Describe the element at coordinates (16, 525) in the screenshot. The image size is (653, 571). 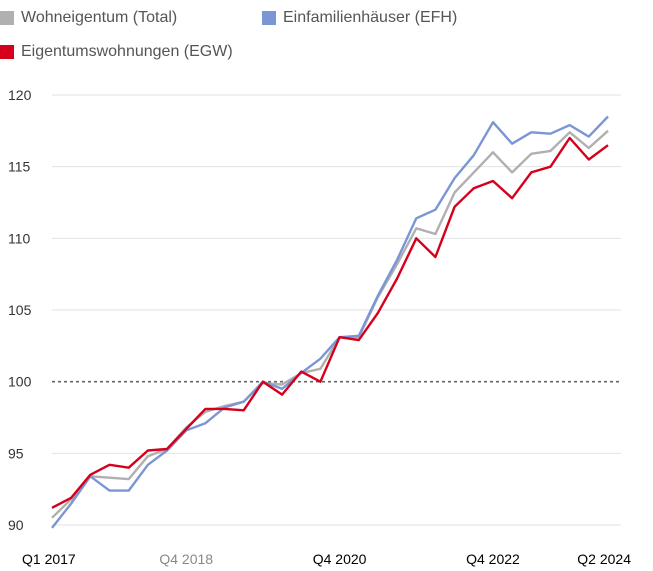
I see `y-tick-label: 90` at that location.